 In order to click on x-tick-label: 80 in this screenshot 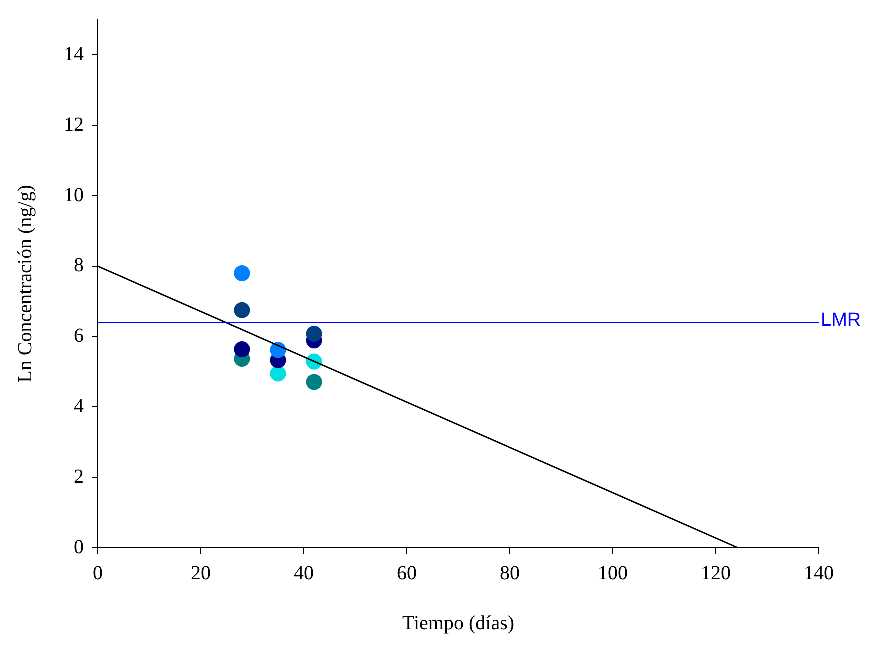, I will do `click(510, 573)`.